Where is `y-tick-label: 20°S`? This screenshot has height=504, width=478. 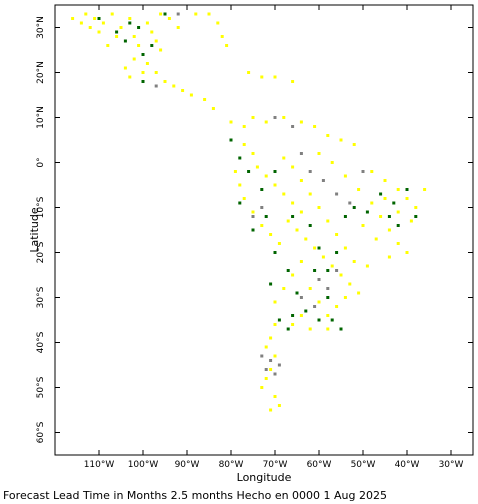
y-tick-label: 20°S is located at coordinates (41, 252).